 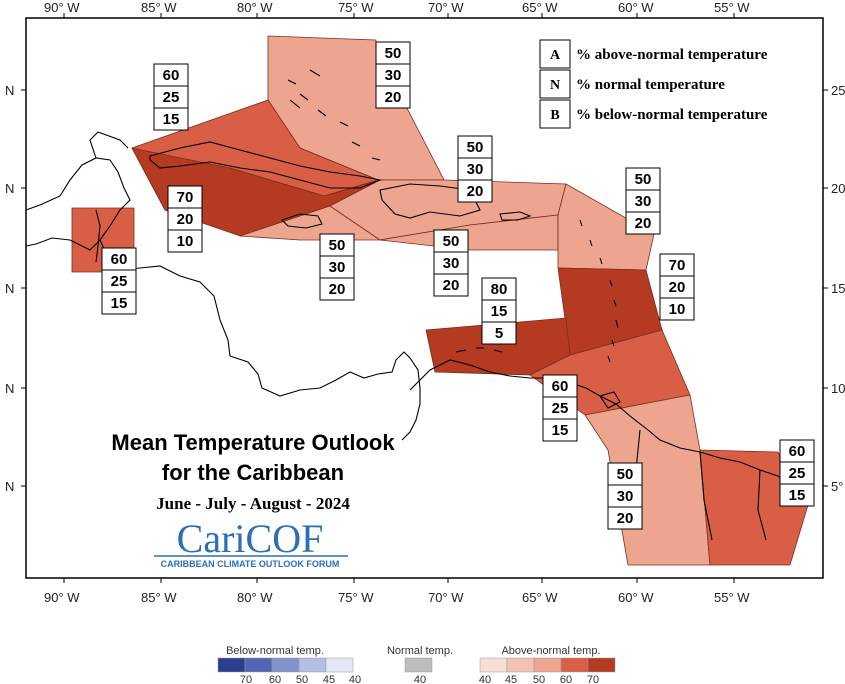 I want to click on lon-label: 85° W, so click(x=159, y=7).